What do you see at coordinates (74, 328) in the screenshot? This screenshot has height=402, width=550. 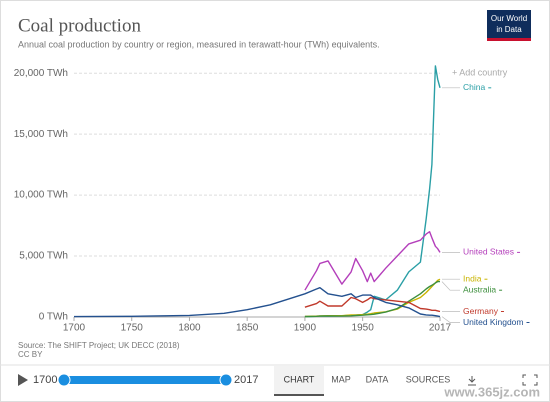 I see `x-tick-label: 1700` at bounding box center [74, 328].